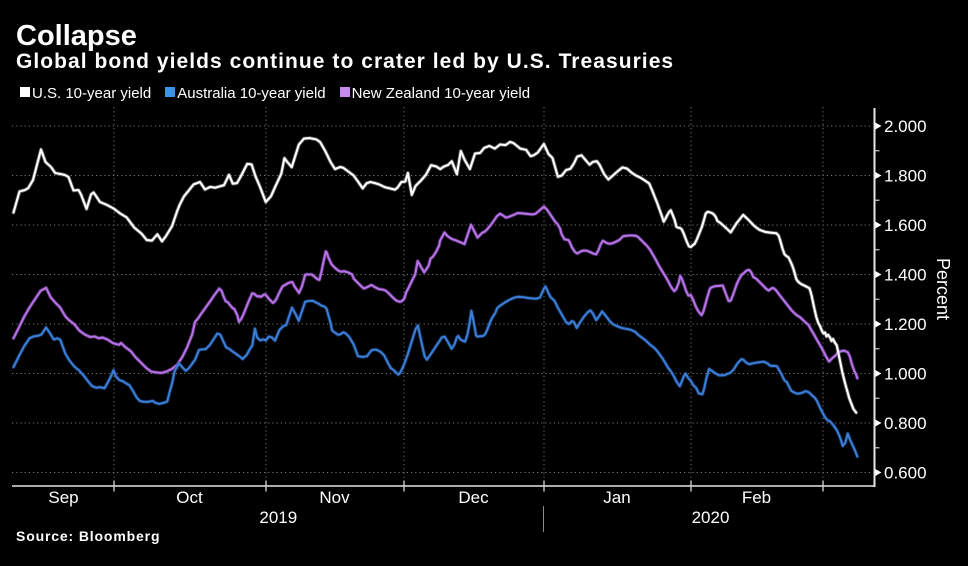 This screenshot has height=566, width=968. Describe the element at coordinates (905, 175) in the screenshot. I see `svg-text: 1.800` at that location.